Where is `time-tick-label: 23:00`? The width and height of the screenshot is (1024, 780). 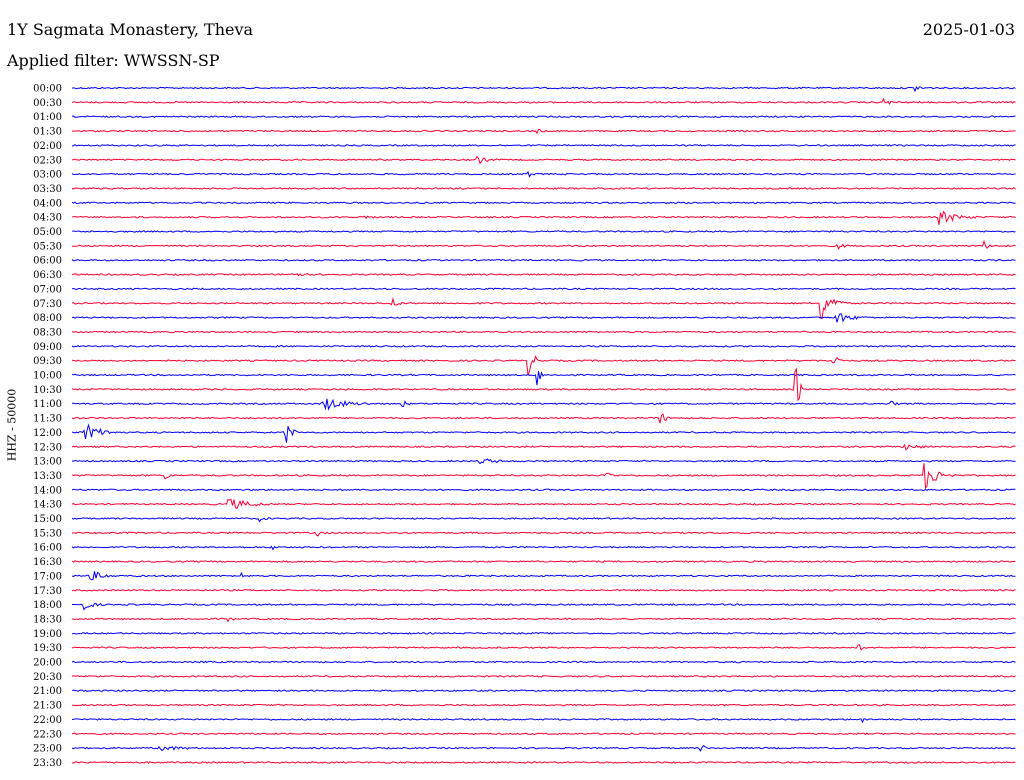
time-tick-label: 23:00 is located at coordinates (47, 749).